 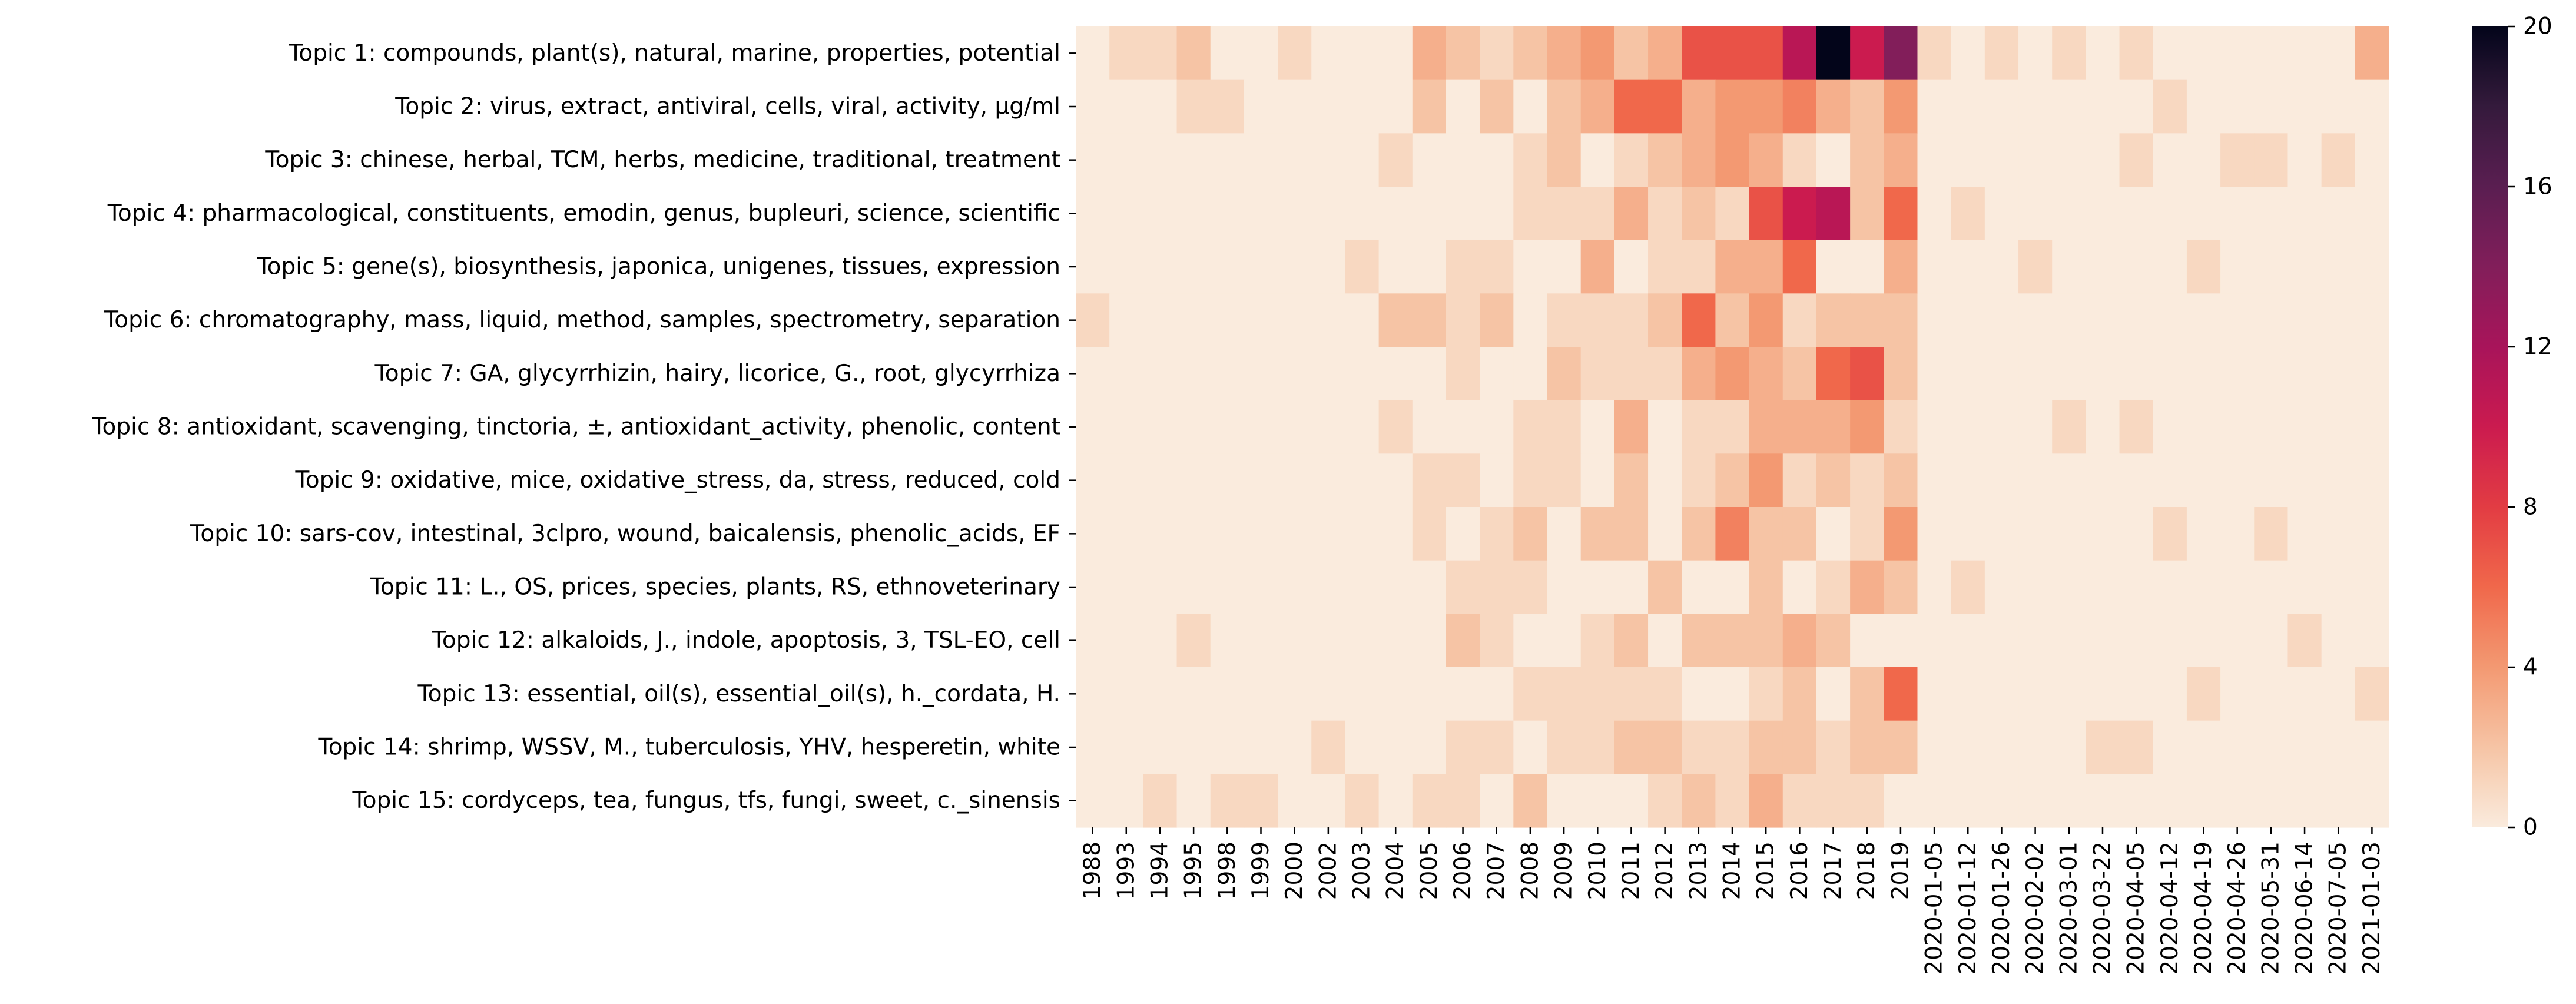 I want to click on column-label: 2015, so click(x=1766, y=870).